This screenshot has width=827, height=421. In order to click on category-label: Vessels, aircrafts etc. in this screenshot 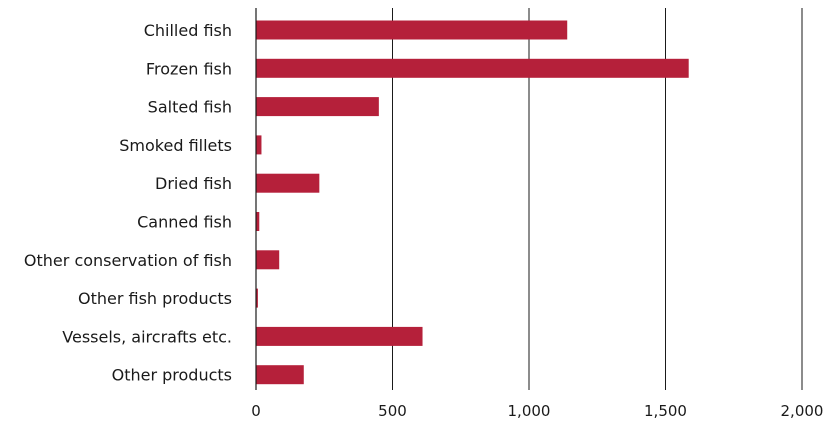, I will do `click(147, 336)`.